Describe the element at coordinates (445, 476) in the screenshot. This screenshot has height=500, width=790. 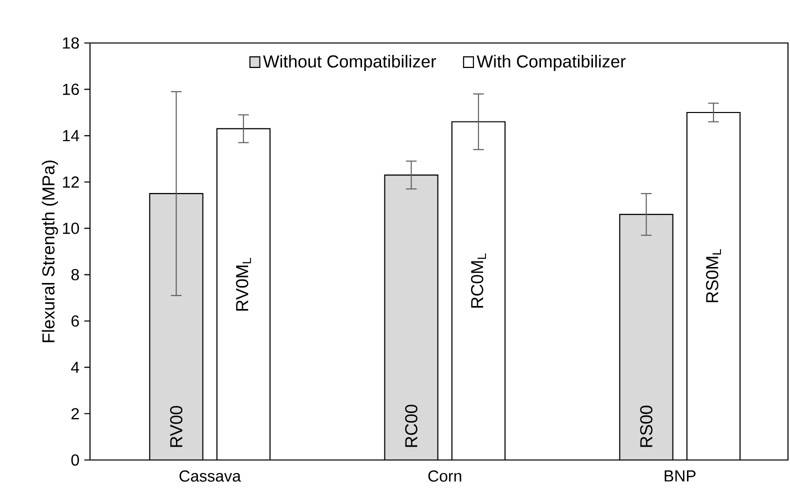
I see `x-tick-label: Corn` at that location.